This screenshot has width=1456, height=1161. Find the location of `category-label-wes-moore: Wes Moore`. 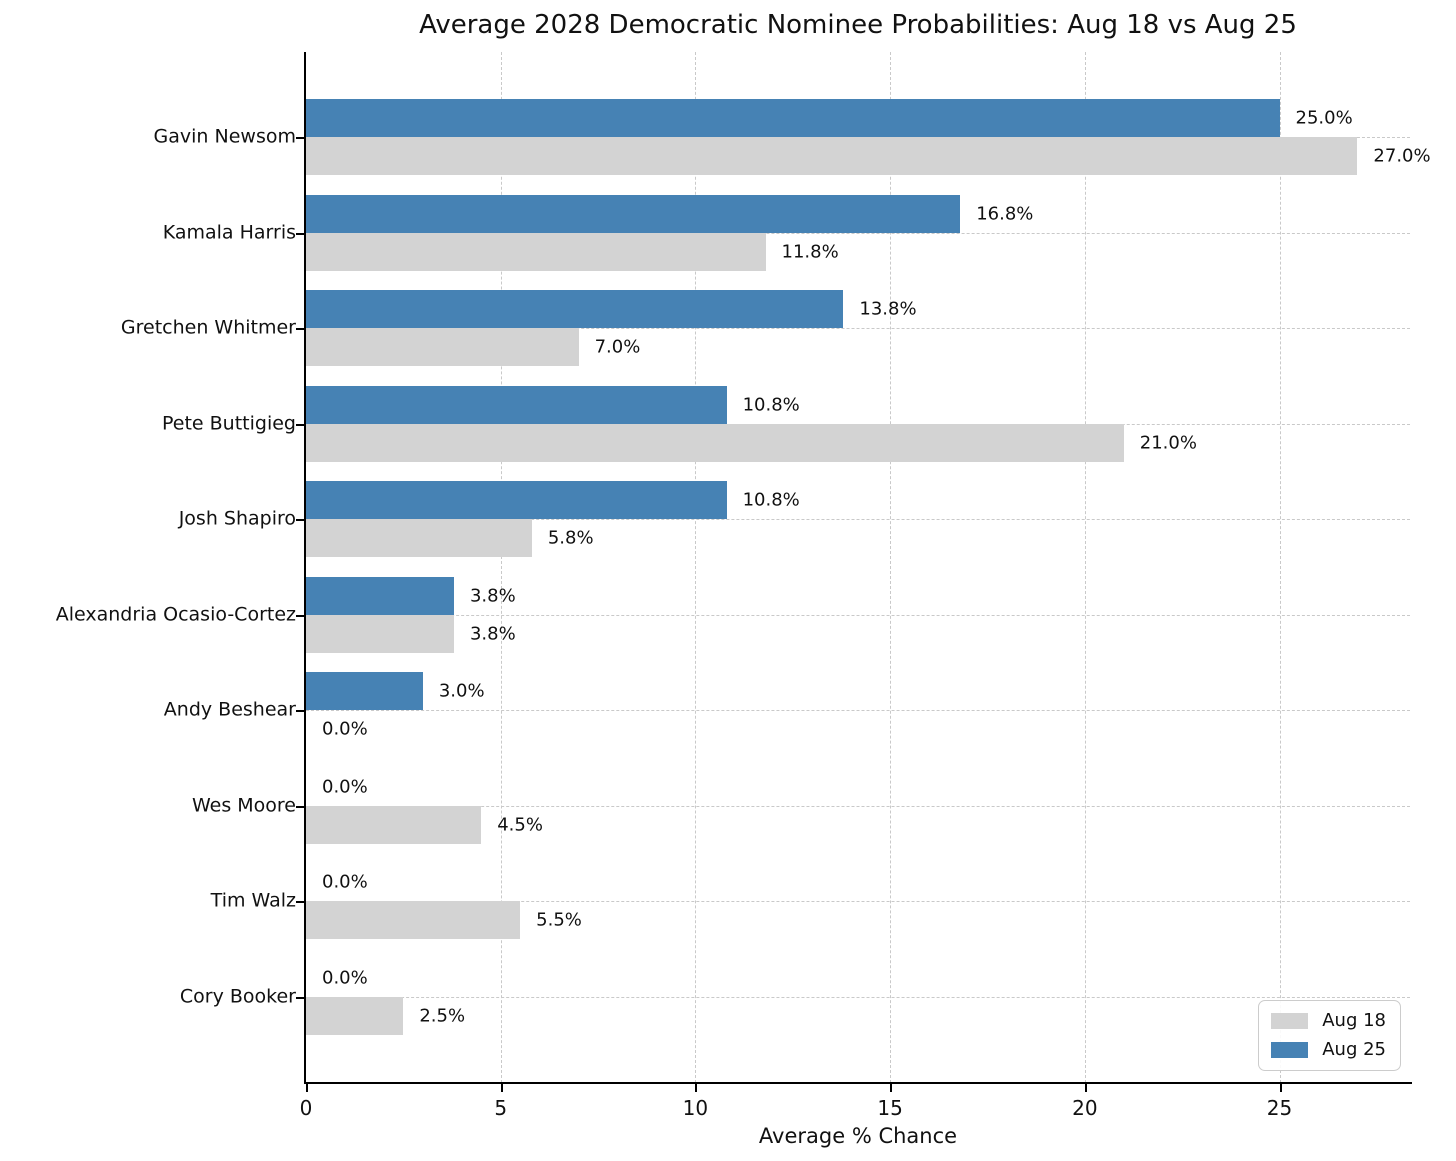

category-label-wes-moore: Wes Moore is located at coordinates (243, 805).